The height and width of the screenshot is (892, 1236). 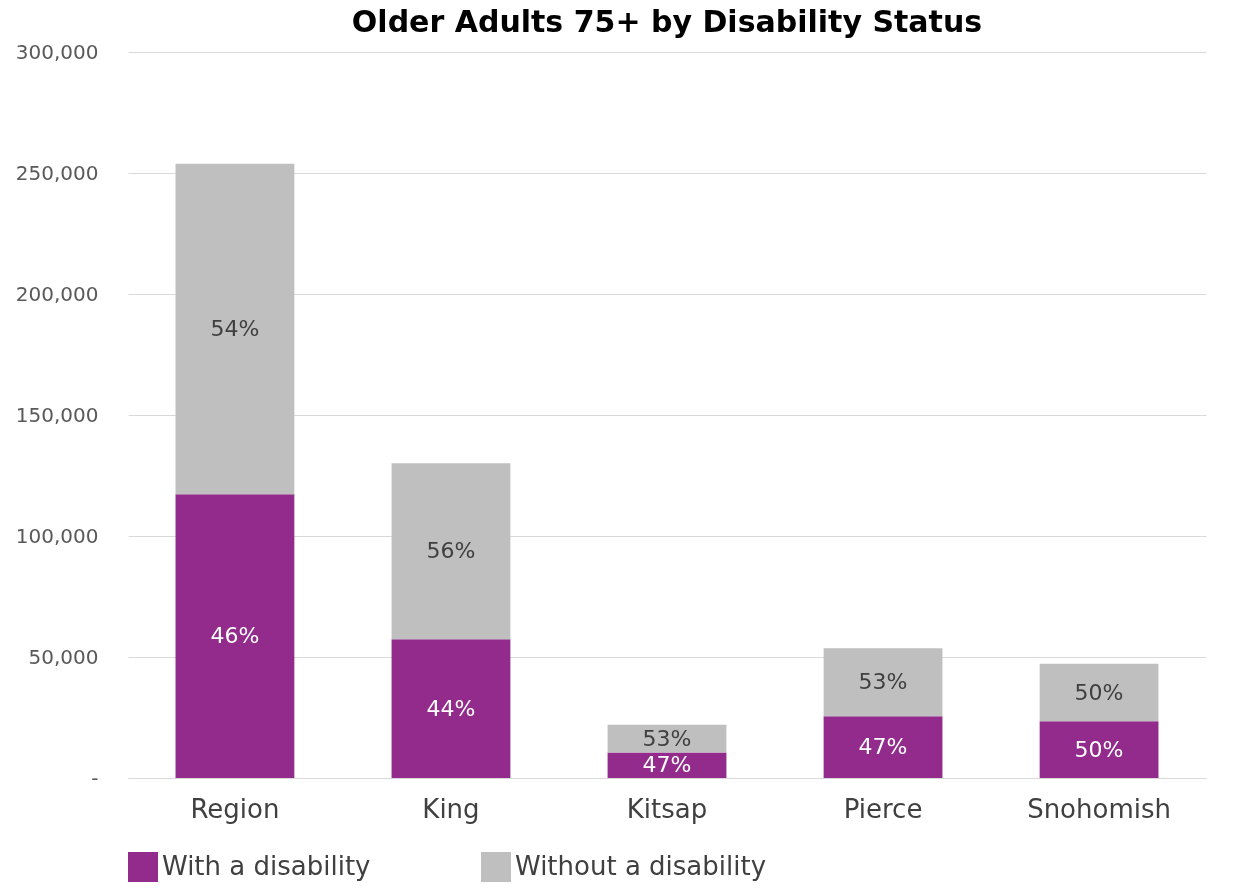 I want to click on y-tick-label: 100,000, so click(x=57, y=535).